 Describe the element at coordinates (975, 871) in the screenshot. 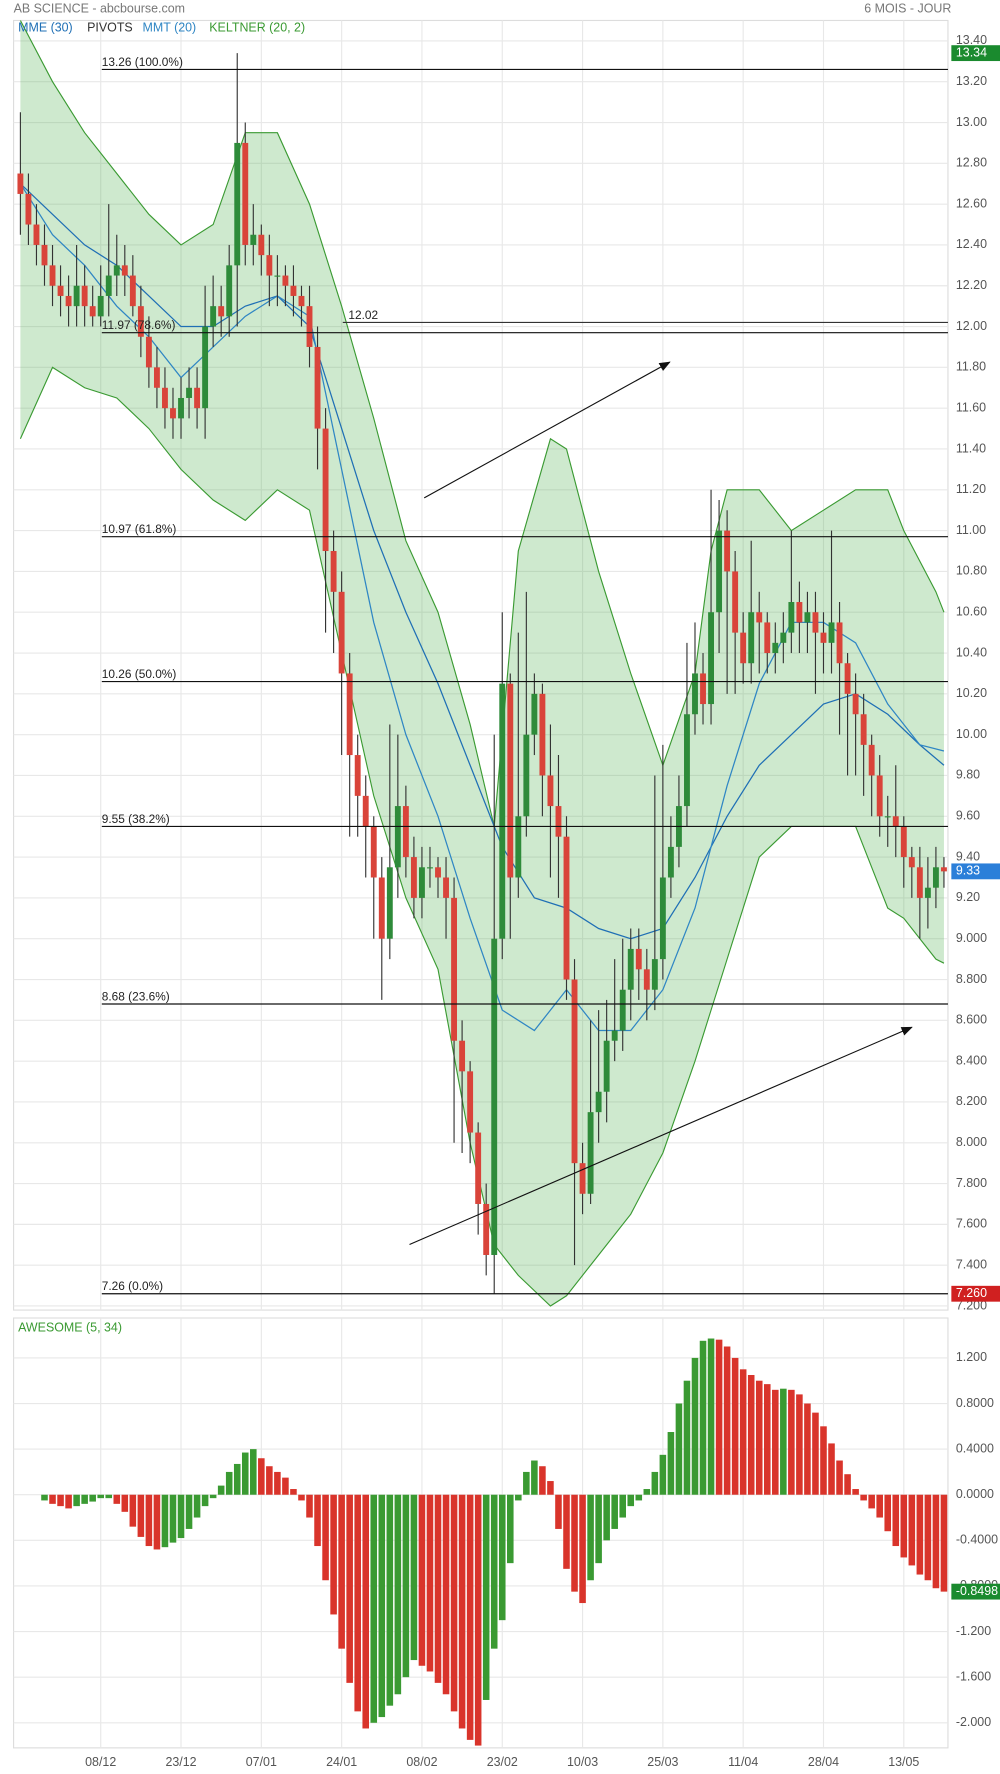

I see `last-close-badge` at that location.